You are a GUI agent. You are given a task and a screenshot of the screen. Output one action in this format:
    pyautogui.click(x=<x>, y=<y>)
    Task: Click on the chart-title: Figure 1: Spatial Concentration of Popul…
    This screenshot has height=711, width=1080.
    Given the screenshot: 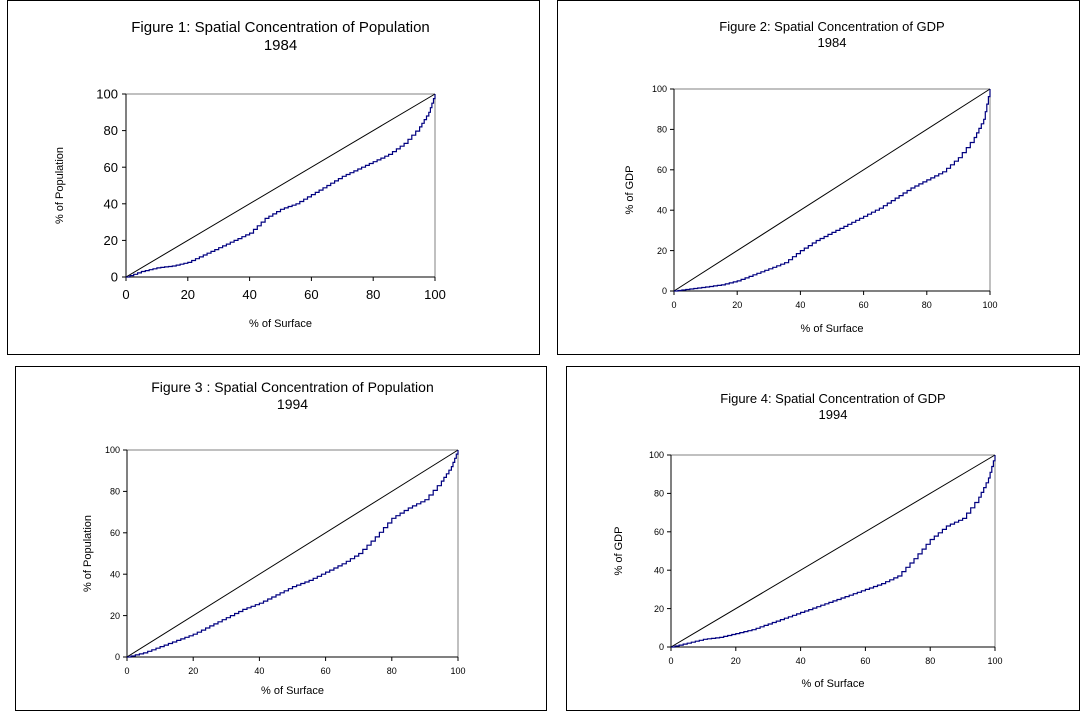 What is the action you would take?
    pyautogui.click(x=280, y=27)
    